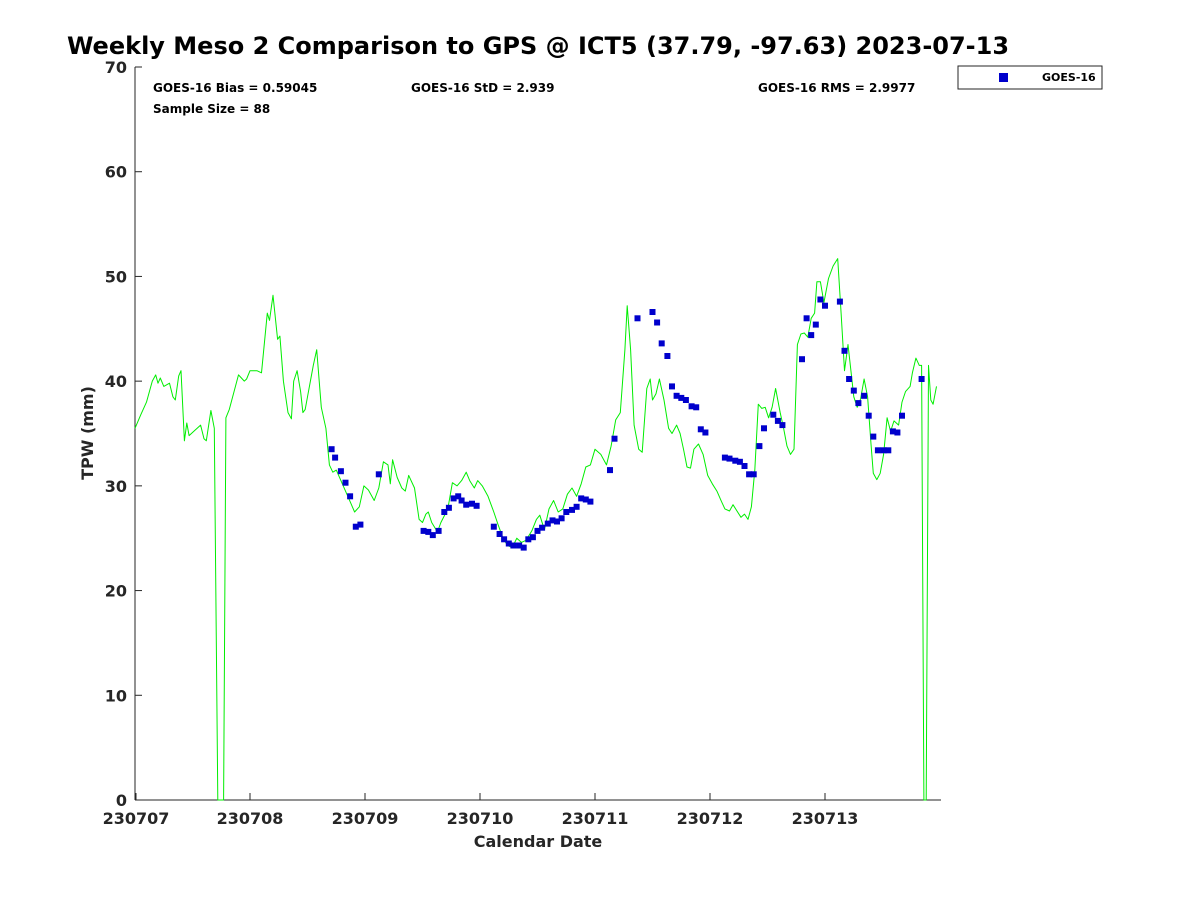  Describe the element at coordinates (116, 695) in the screenshot. I see `y-tick-label: 10` at that location.